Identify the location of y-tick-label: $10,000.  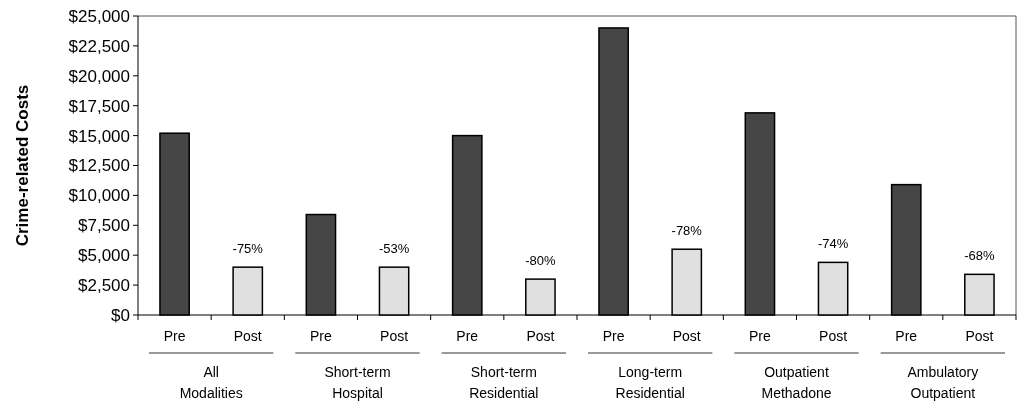
(99, 196).